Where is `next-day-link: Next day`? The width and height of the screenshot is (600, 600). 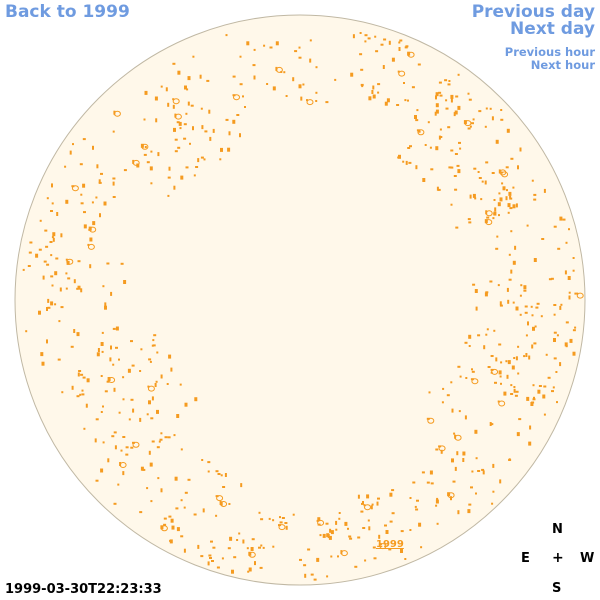 next-day-link: Next day is located at coordinates (552, 29).